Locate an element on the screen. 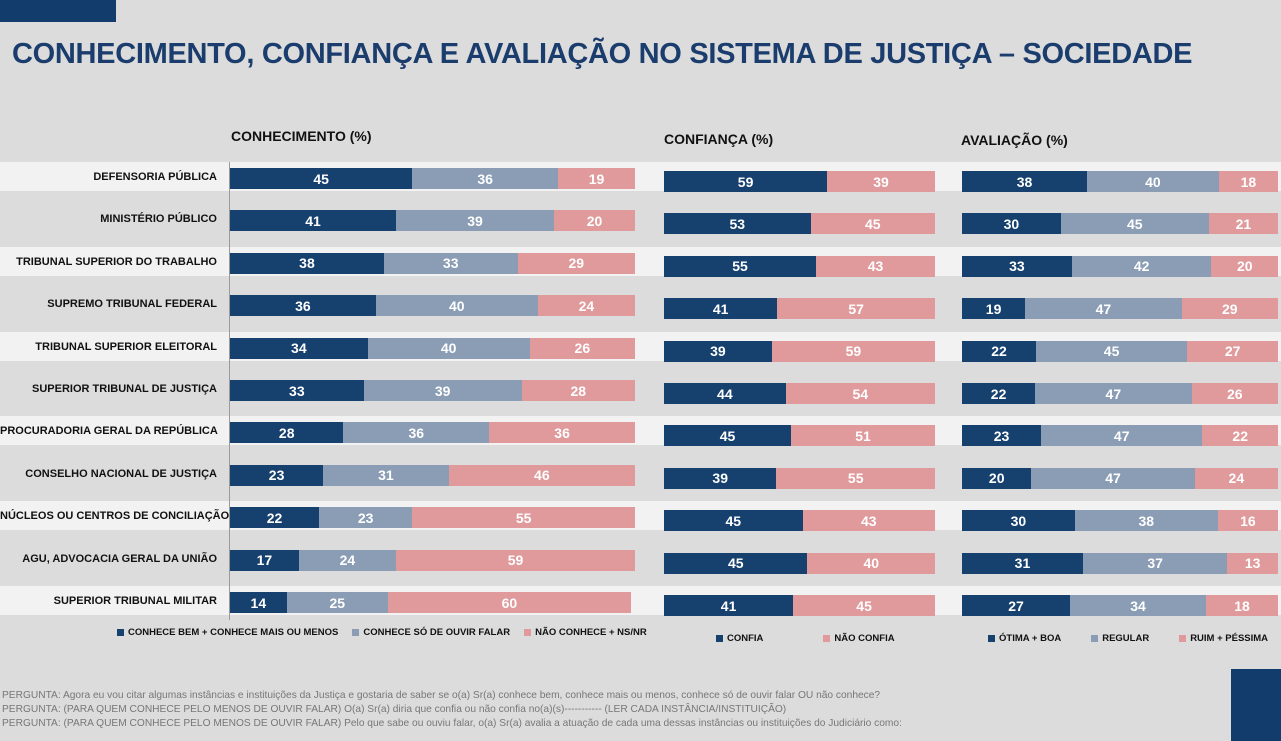 The width and height of the screenshot is (1281, 741). legend-label: NÃO CONHECE + NS/NR is located at coordinates (591, 632).